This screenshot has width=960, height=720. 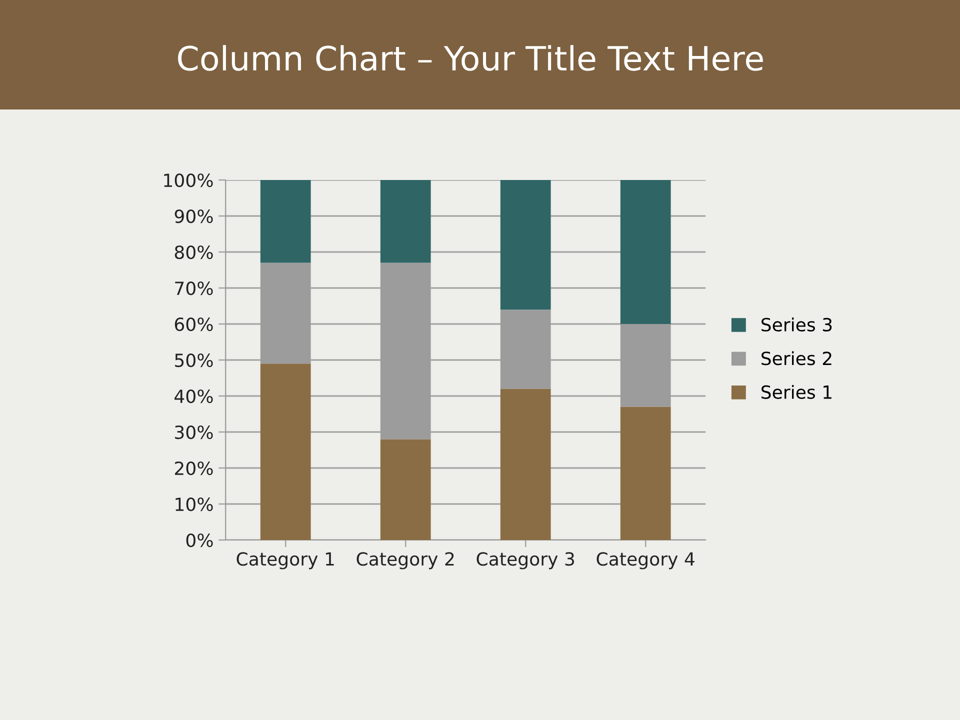 I want to click on x-tick-label: Category 2, so click(x=405, y=561).